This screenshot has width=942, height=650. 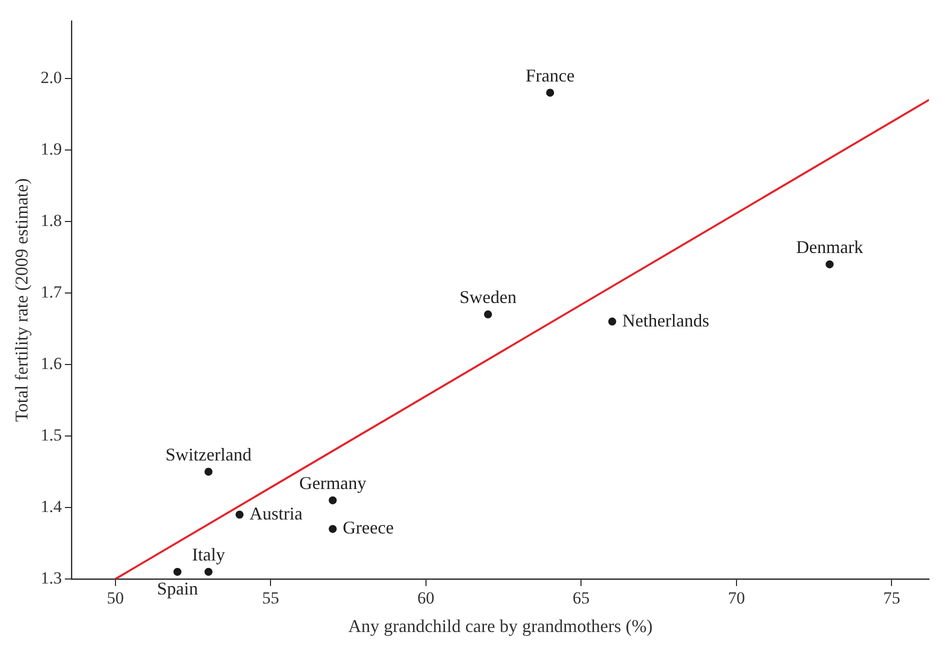 I want to click on y-tick-label: 1.7, so click(x=51, y=292).